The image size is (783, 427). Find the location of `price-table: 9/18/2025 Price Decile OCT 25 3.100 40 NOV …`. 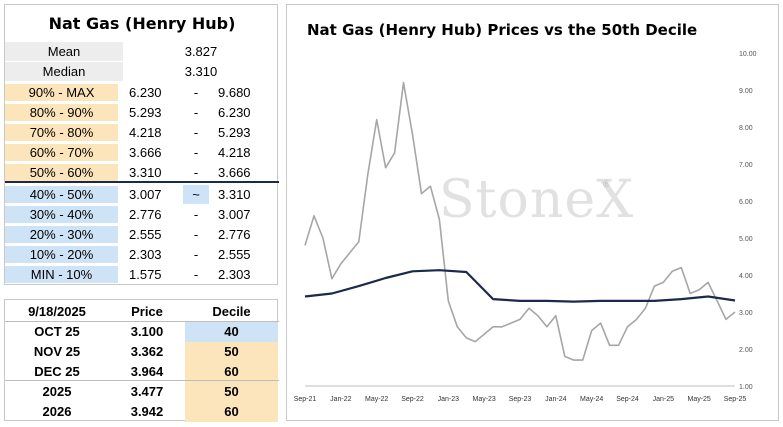

price-table: 9/18/2025 Price Decile OCT 25 3.100 40 NOV … is located at coordinates (141, 360).